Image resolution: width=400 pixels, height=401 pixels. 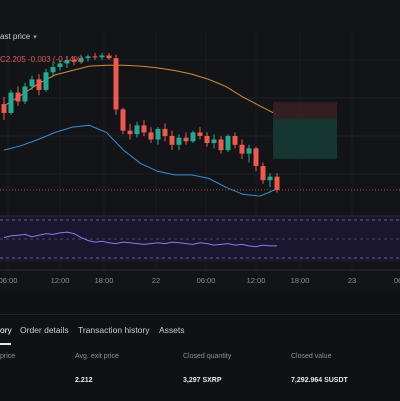 I want to click on stop-loss-zone, so click(x=305, y=110).